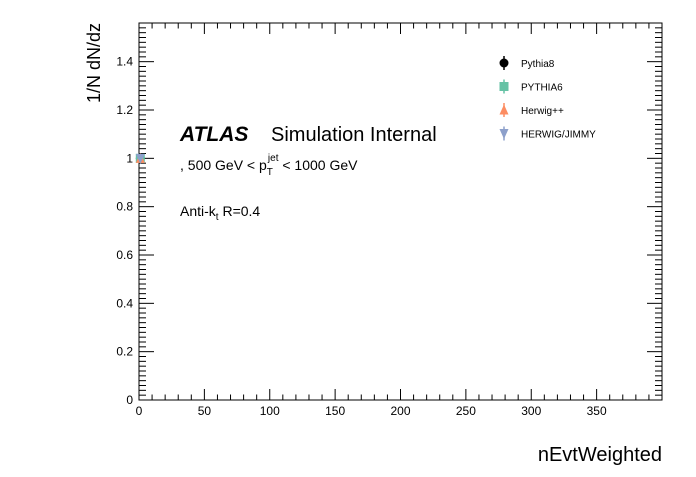 The image size is (696, 477). What do you see at coordinates (400, 411) in the screenshot?
I see `x-tick-label: 200` at bounding box center [400, 411].